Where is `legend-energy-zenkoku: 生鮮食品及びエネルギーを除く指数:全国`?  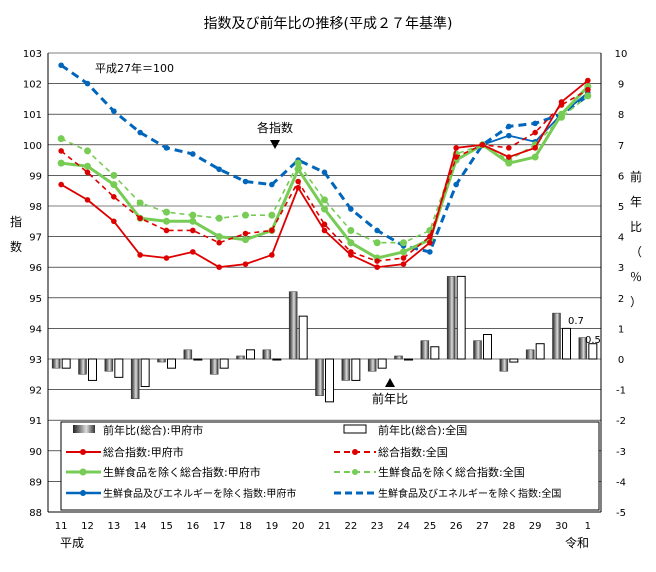 legend-energy-zenkoku: 生鮮食品及びエネルギーを除く指数:全国 is located at coordinates (469, 493).